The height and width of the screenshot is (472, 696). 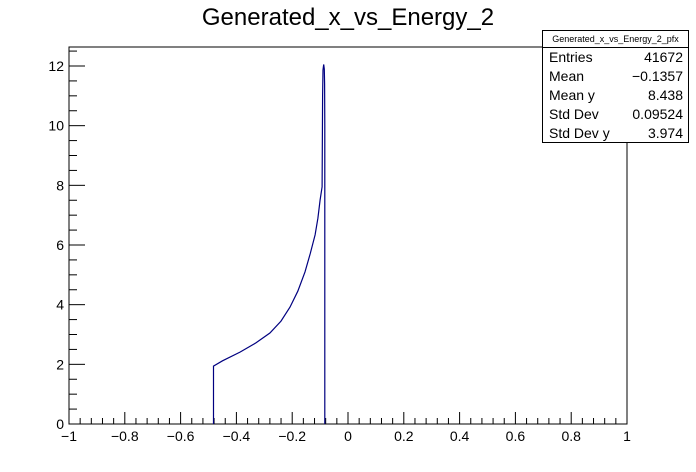 I want to click on svg-text: 4, so click(x=60, y=305).